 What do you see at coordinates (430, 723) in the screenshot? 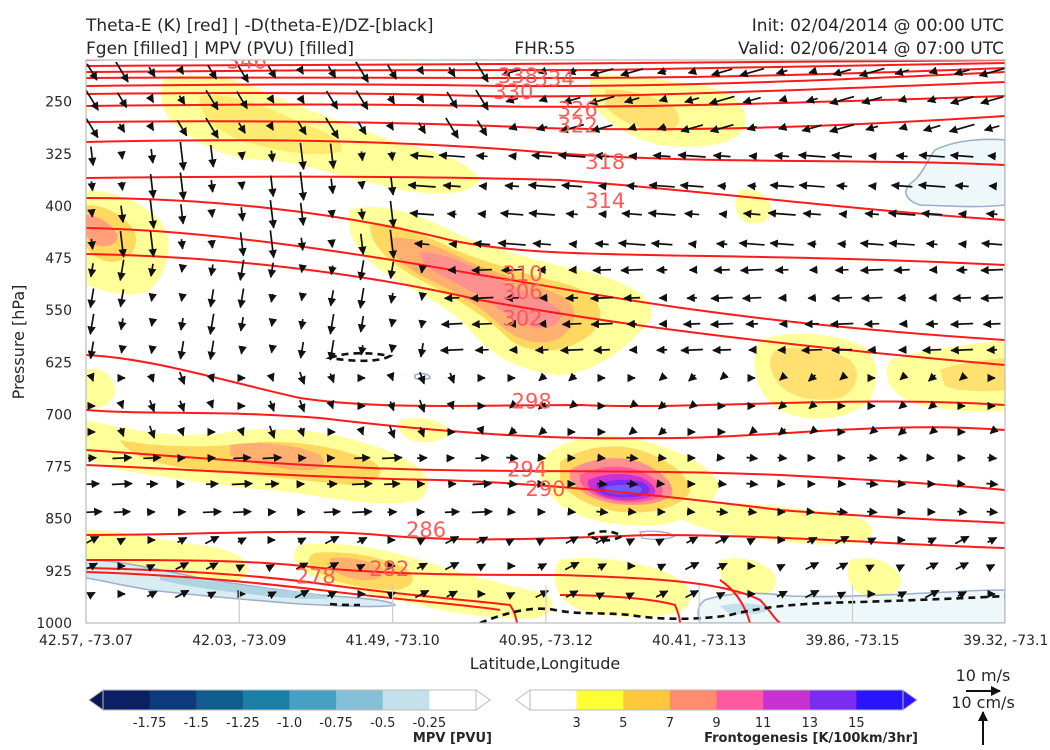
I see `colorbar-tick-label: -0.25` at bounding box center [430, 723].